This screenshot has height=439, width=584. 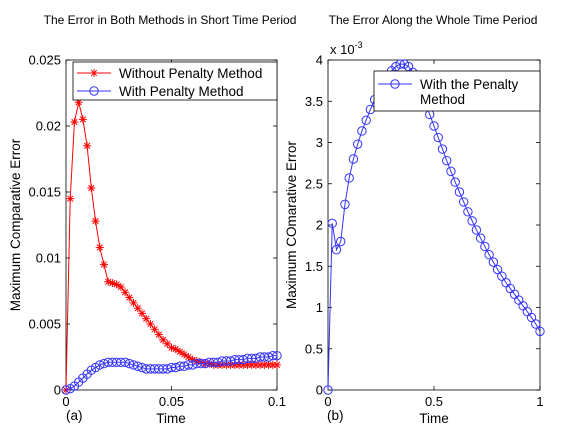 I want to click on x-tick-label: 0.5, so click(x=434, y=401).